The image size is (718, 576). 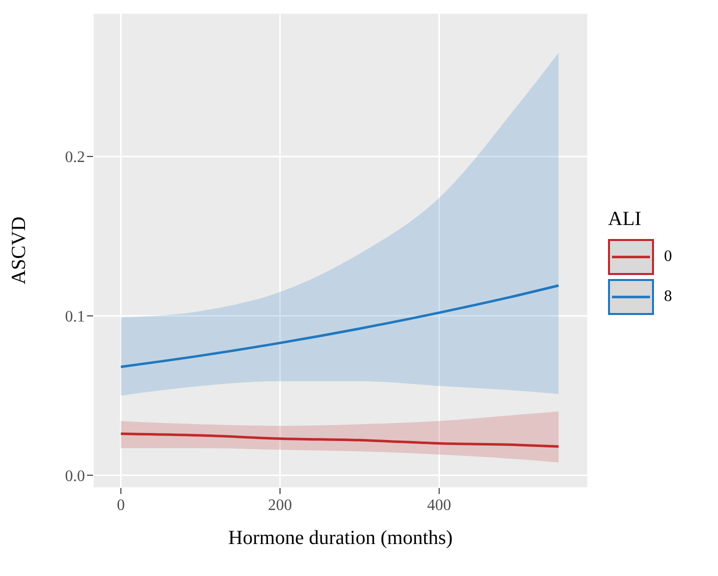 I want to click on x-axis-title: Hormone duration (months), so click(x=340, y=538).